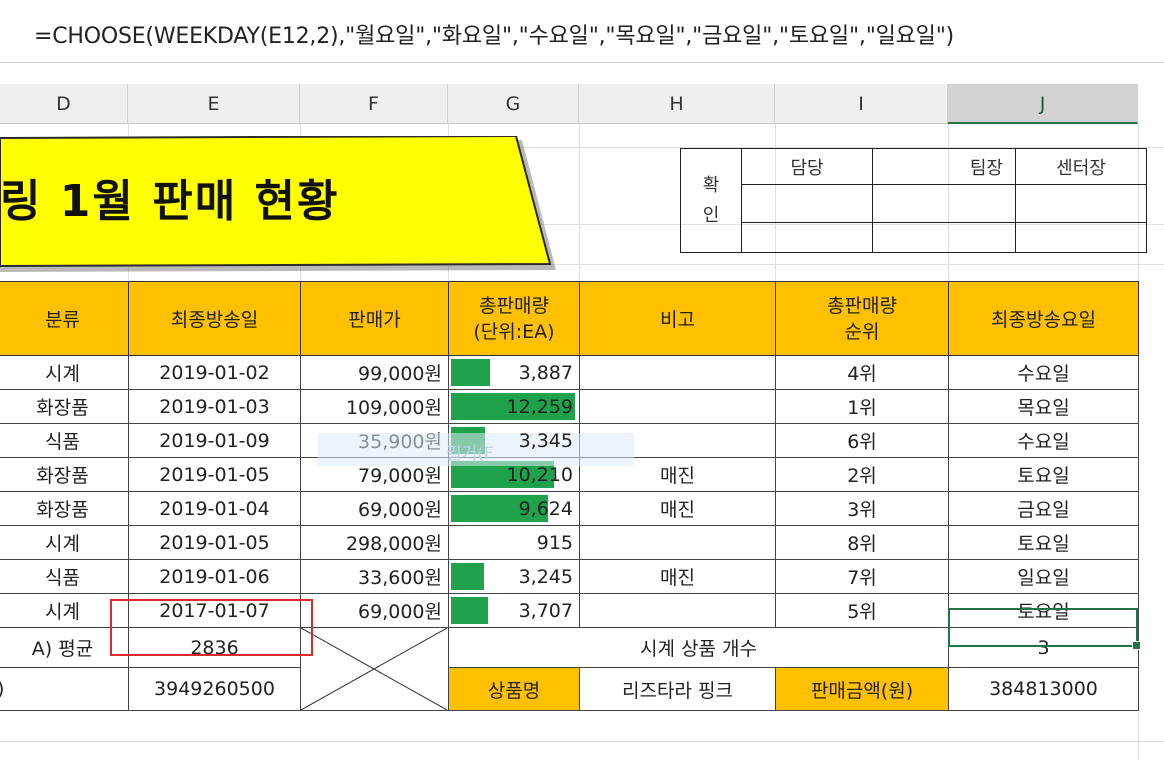  Describe the element at coordinates (64, 689) in the screenshot. I see `summary-row2-label: )` at that location.